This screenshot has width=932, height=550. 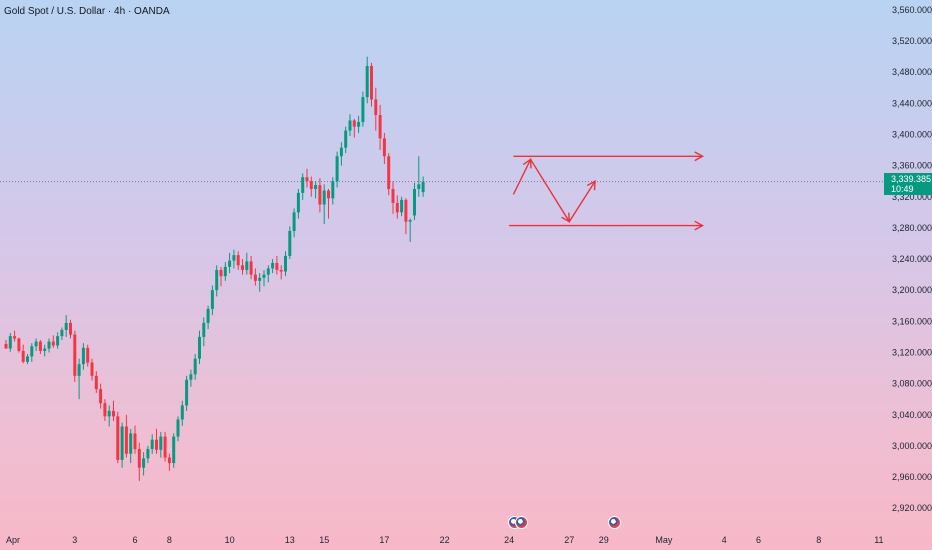 I want to click on x-axis: Apr 3 6 8 10 13 15 17 22 24 27 29 May 4 6 8 11, so click(x=445, y=540).